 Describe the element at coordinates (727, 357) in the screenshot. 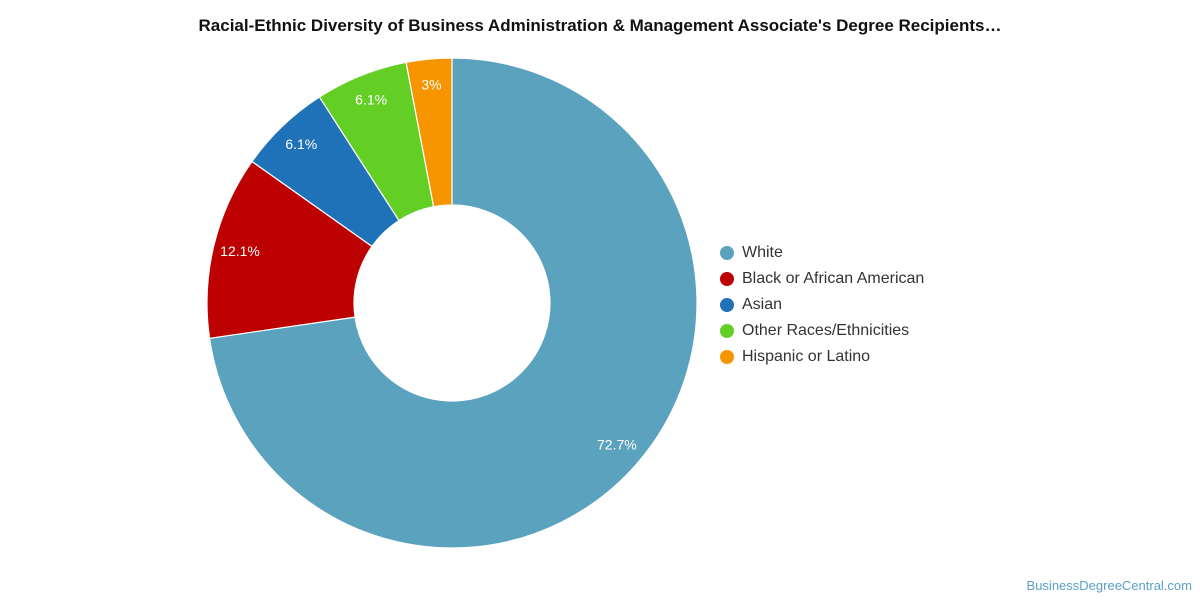

I see `legend-swatch-hispanic-or-latino` at that location.